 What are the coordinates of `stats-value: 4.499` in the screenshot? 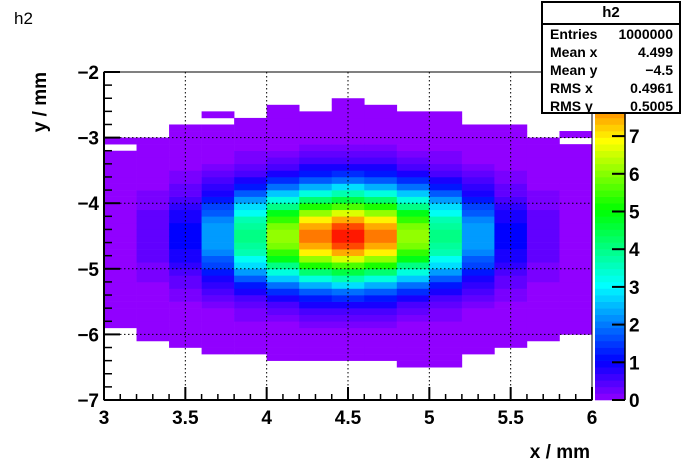 It's located at (655, 52).